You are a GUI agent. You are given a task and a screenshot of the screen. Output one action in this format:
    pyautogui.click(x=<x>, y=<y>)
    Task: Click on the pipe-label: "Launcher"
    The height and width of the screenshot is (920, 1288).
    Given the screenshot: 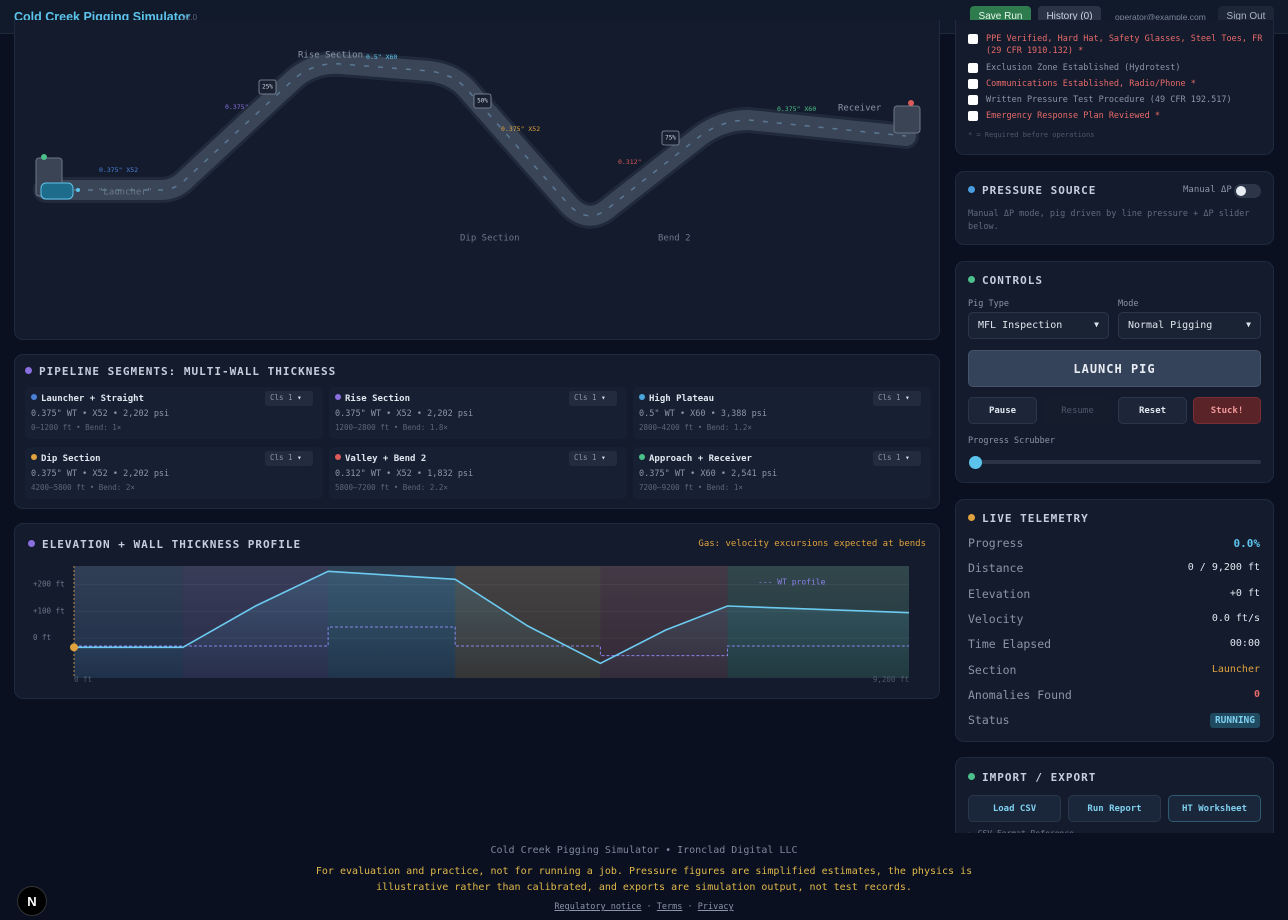 What is the action you would take?
    pyautogui.click(x=125, y=193)
    